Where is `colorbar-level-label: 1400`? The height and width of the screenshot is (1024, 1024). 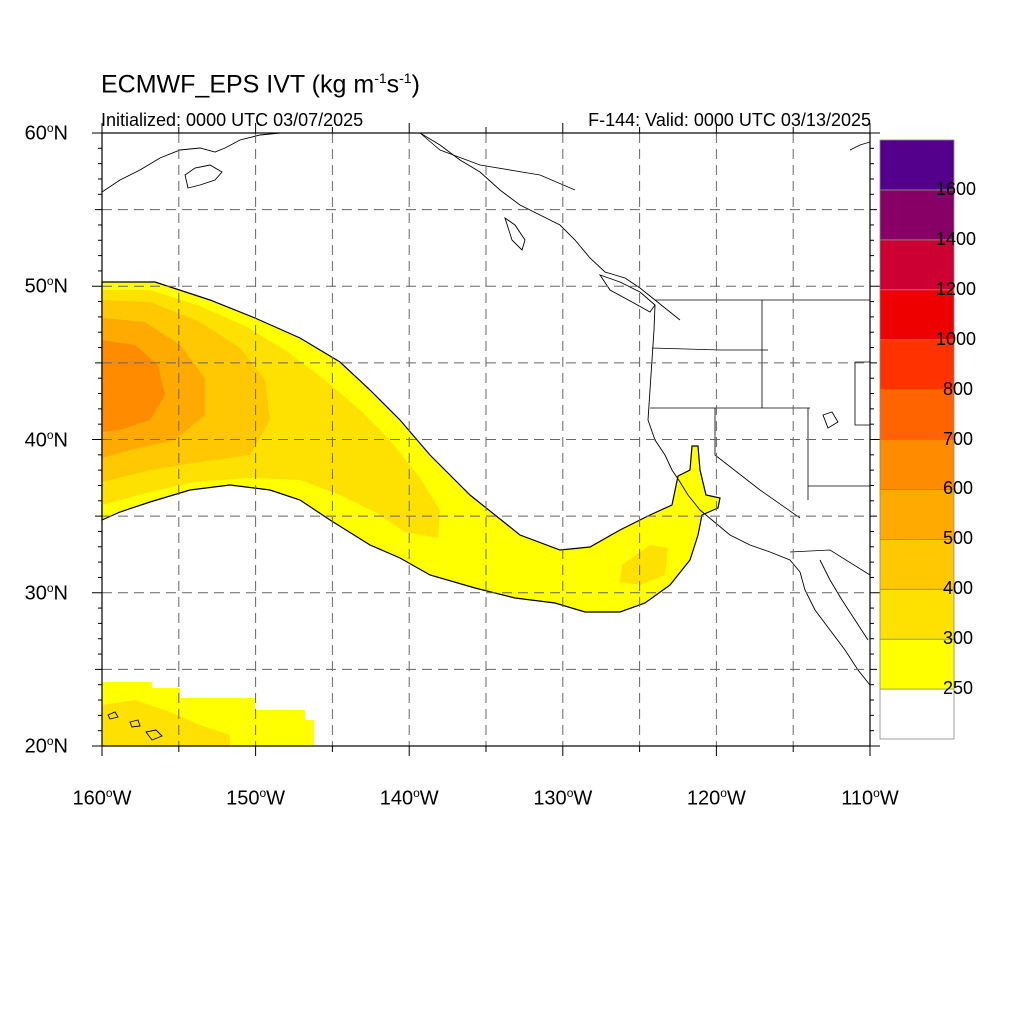
colorbar-level-label: 1400 is located at coordinates (956, 238).